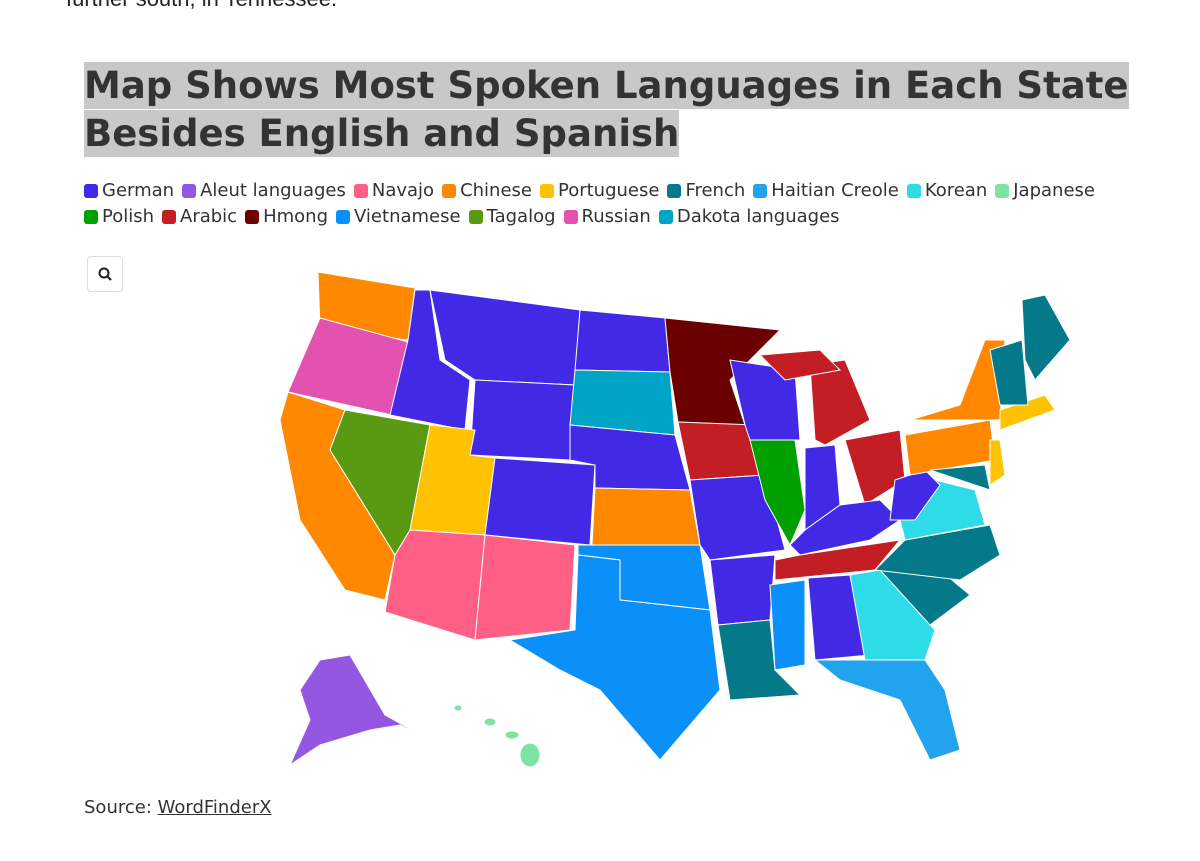 The image size is (1200, 861). Describe the element at coordinates (407, 216) in the screenshot. I see `legend-label: Vietnamese` at that location.